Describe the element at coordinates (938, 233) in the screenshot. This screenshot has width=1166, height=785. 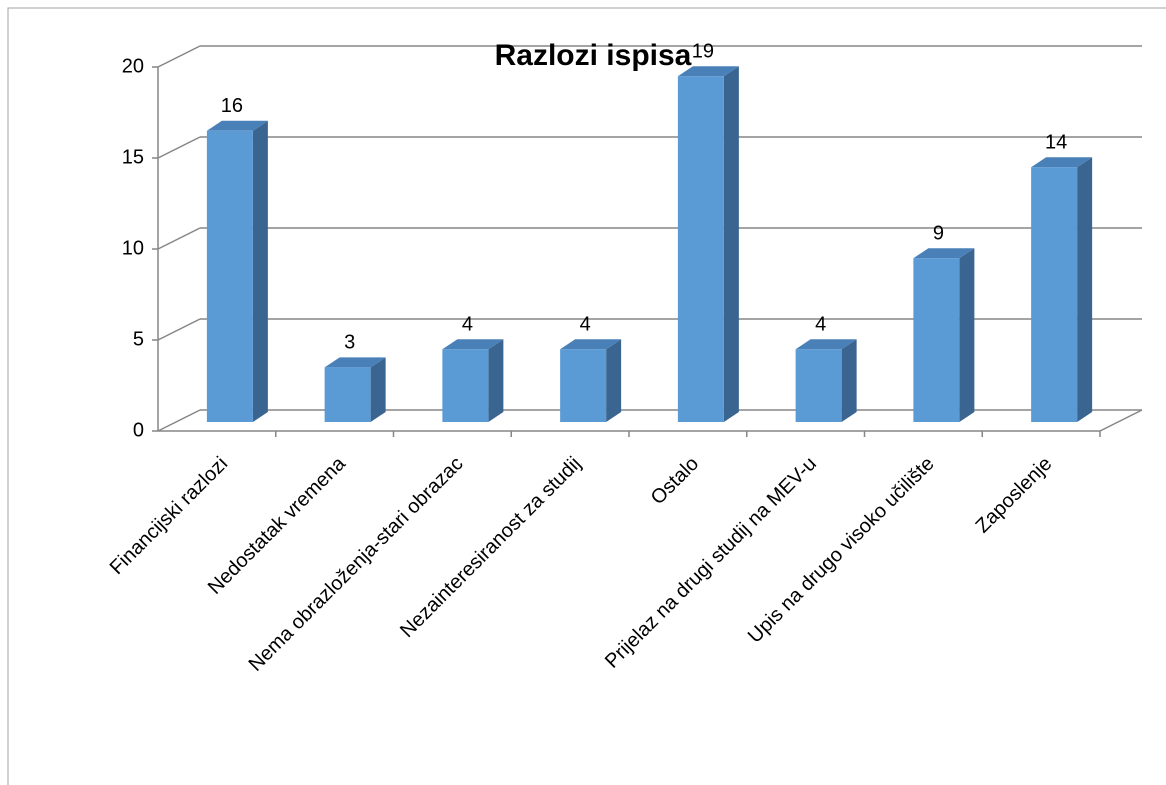
I see `data-label: 9` at that location.